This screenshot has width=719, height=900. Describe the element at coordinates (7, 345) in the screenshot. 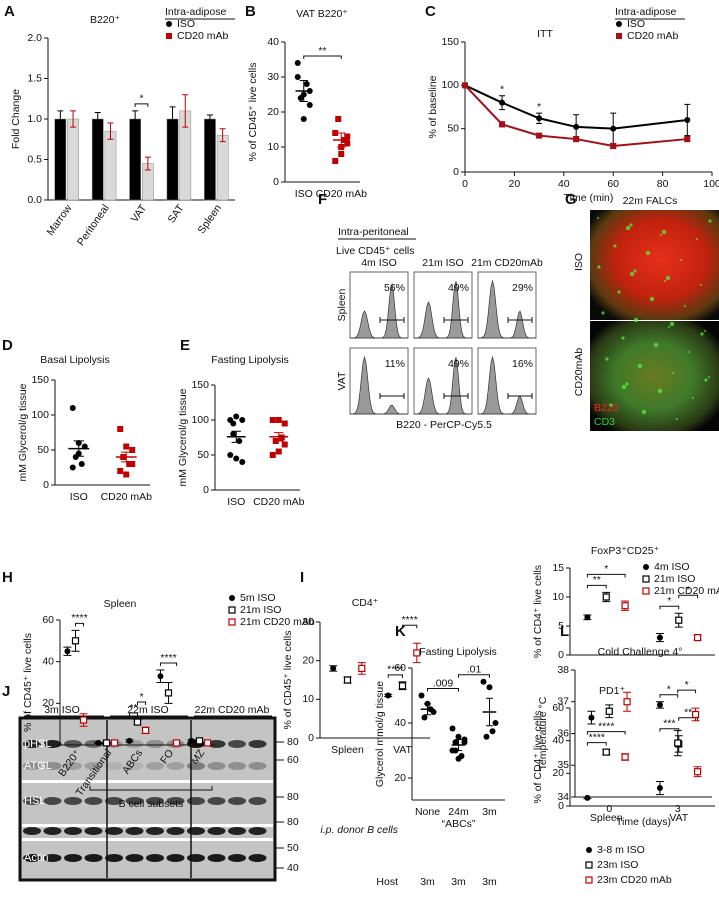

I see `panel-letter: D` at that location.